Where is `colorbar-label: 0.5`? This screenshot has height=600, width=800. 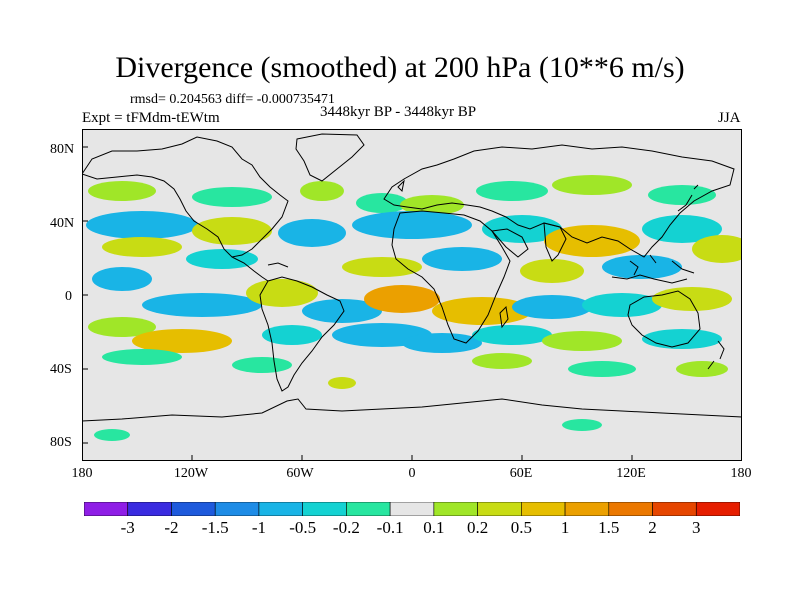
colorbar-label: 0.5 is located at coordinates (521, 527).